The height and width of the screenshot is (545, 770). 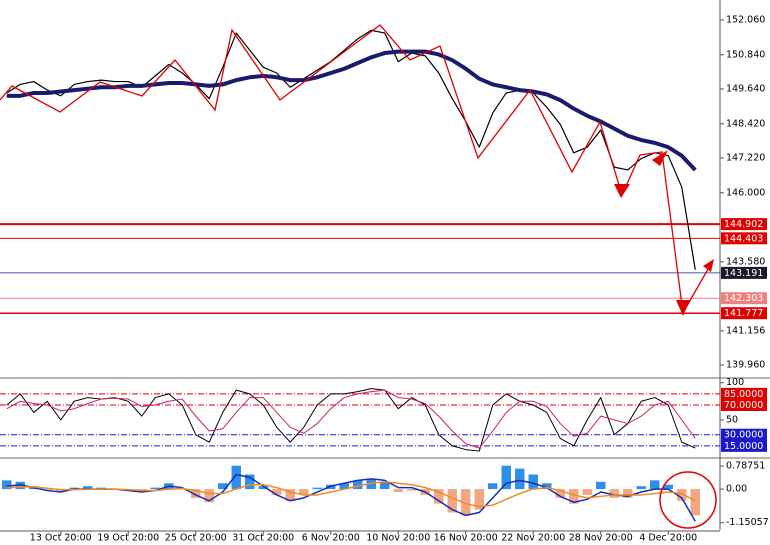 I want to click on y-tick-label: 147.220, so click(x=745, y=157).